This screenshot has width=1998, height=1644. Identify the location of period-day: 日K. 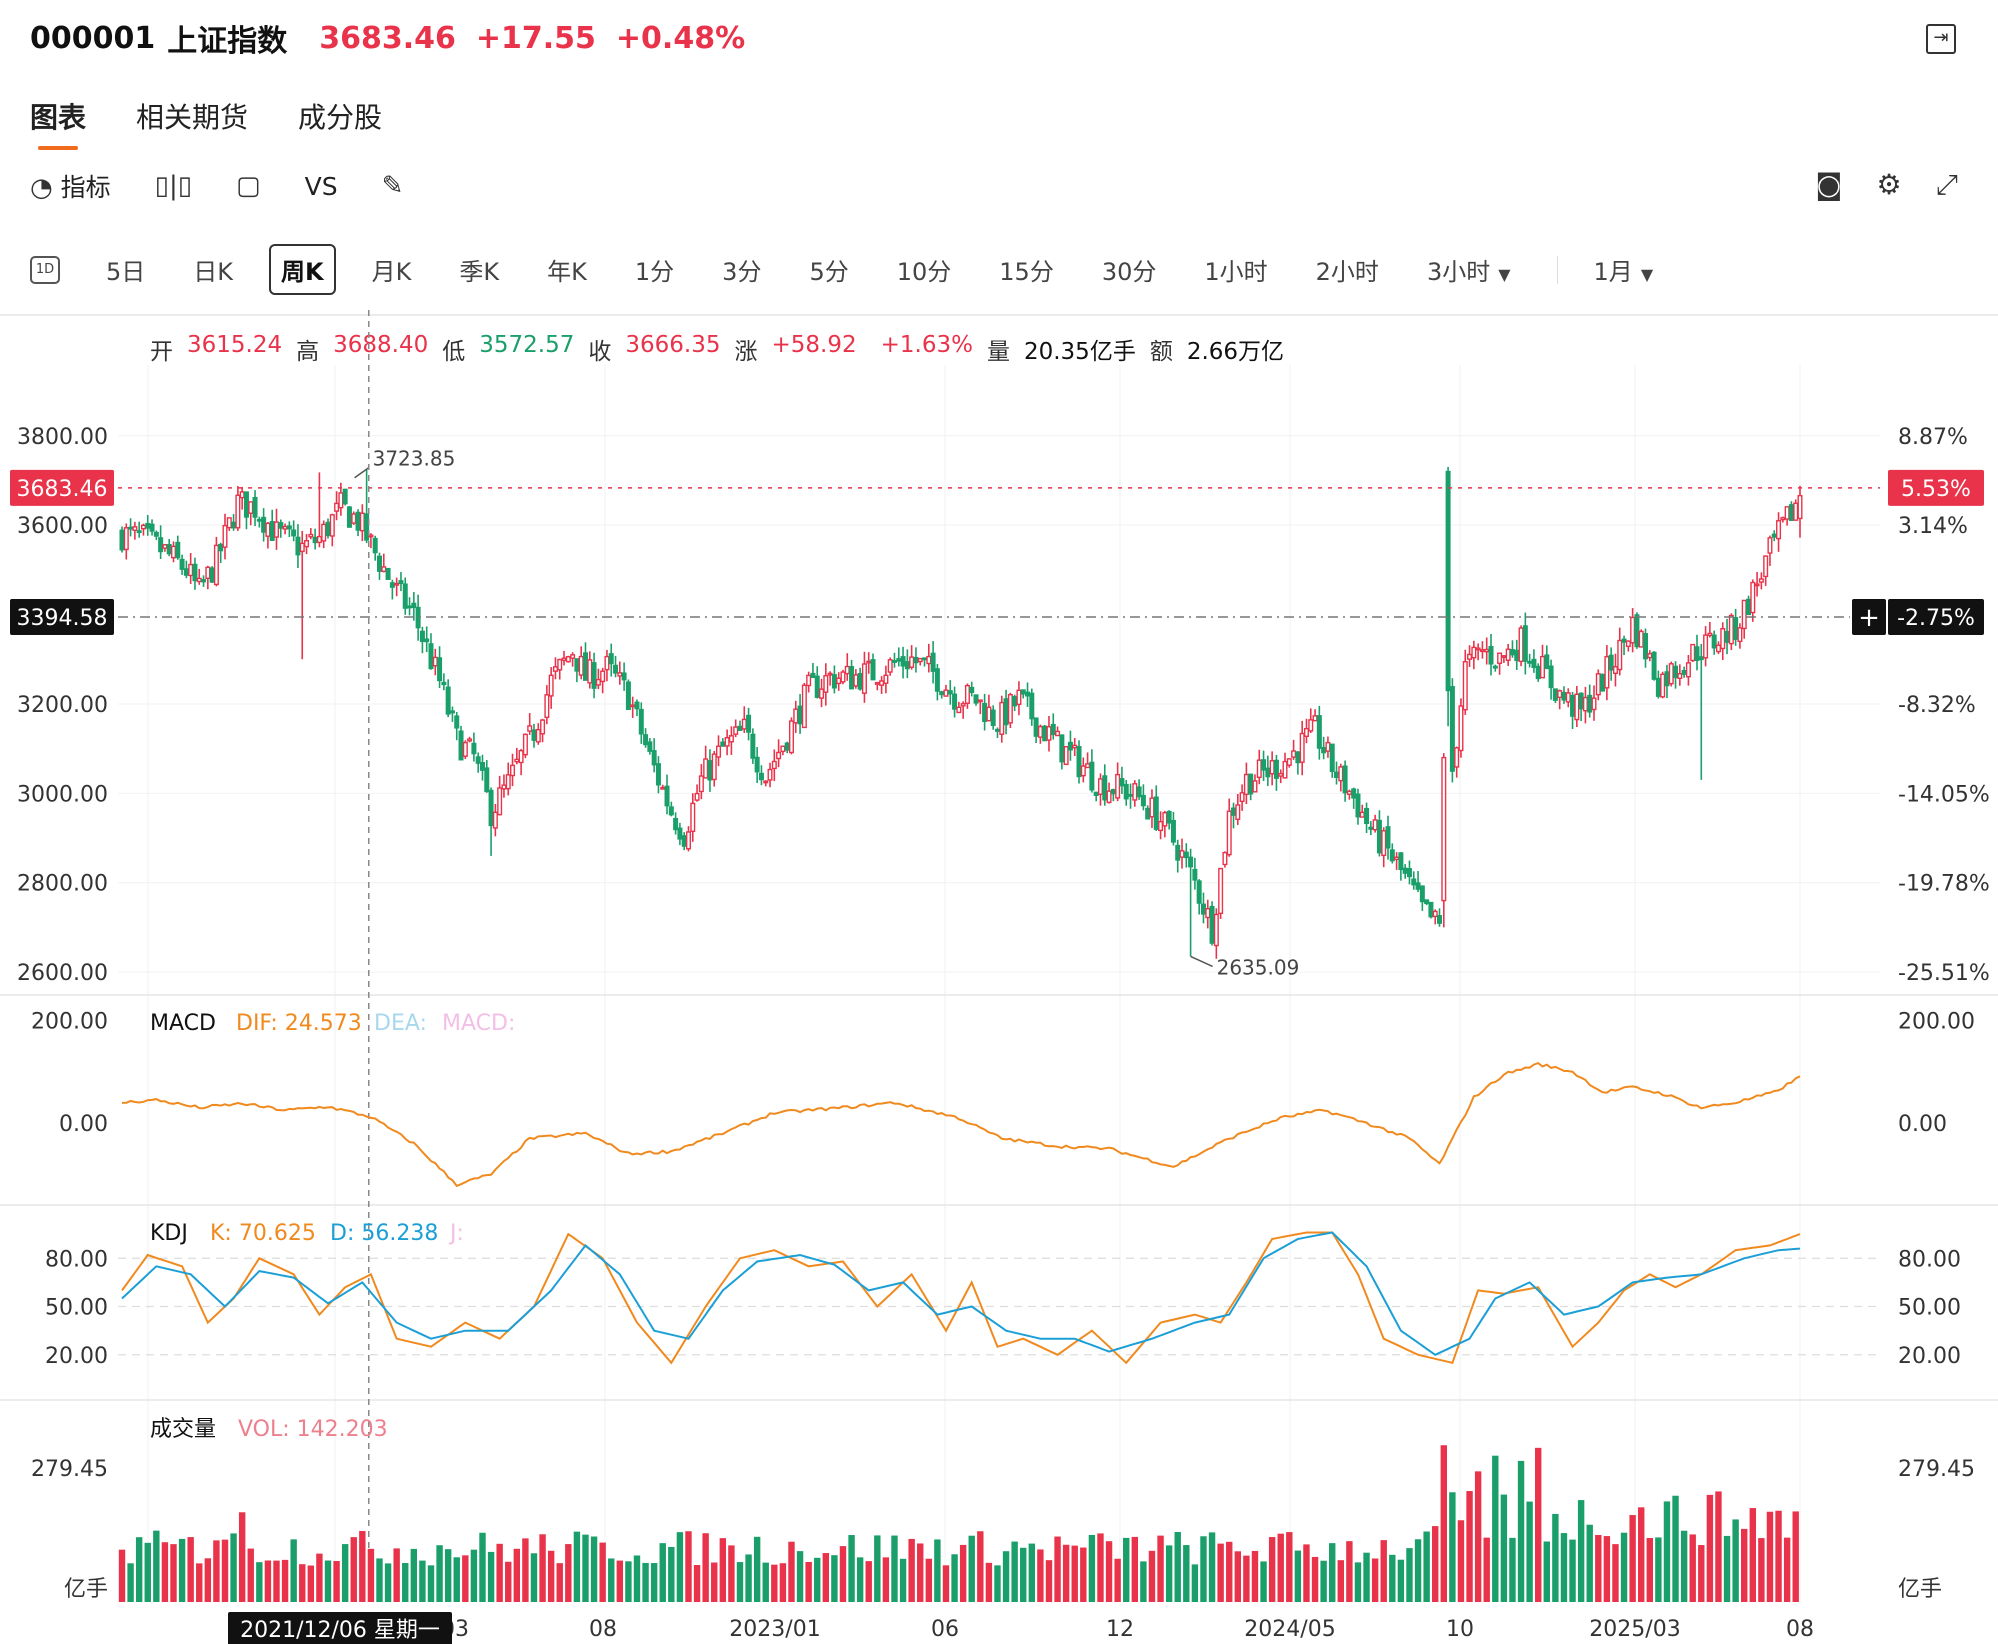
(213, 272).